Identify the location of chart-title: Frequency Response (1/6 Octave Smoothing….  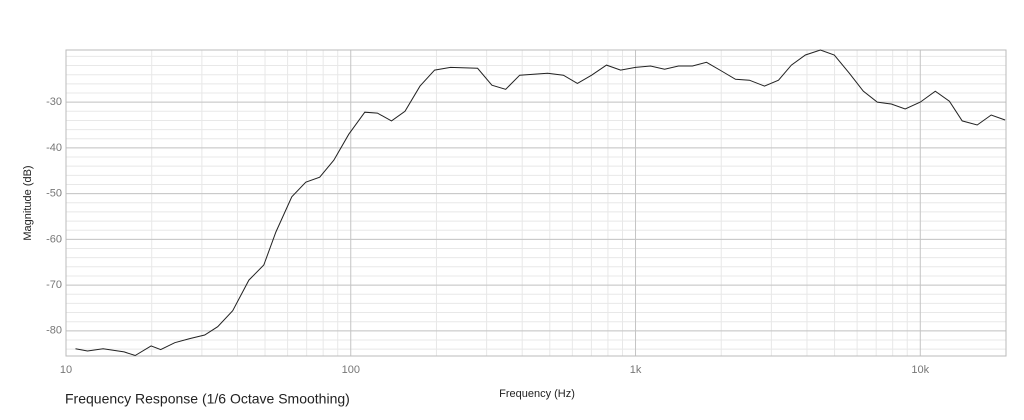
(207, 399).